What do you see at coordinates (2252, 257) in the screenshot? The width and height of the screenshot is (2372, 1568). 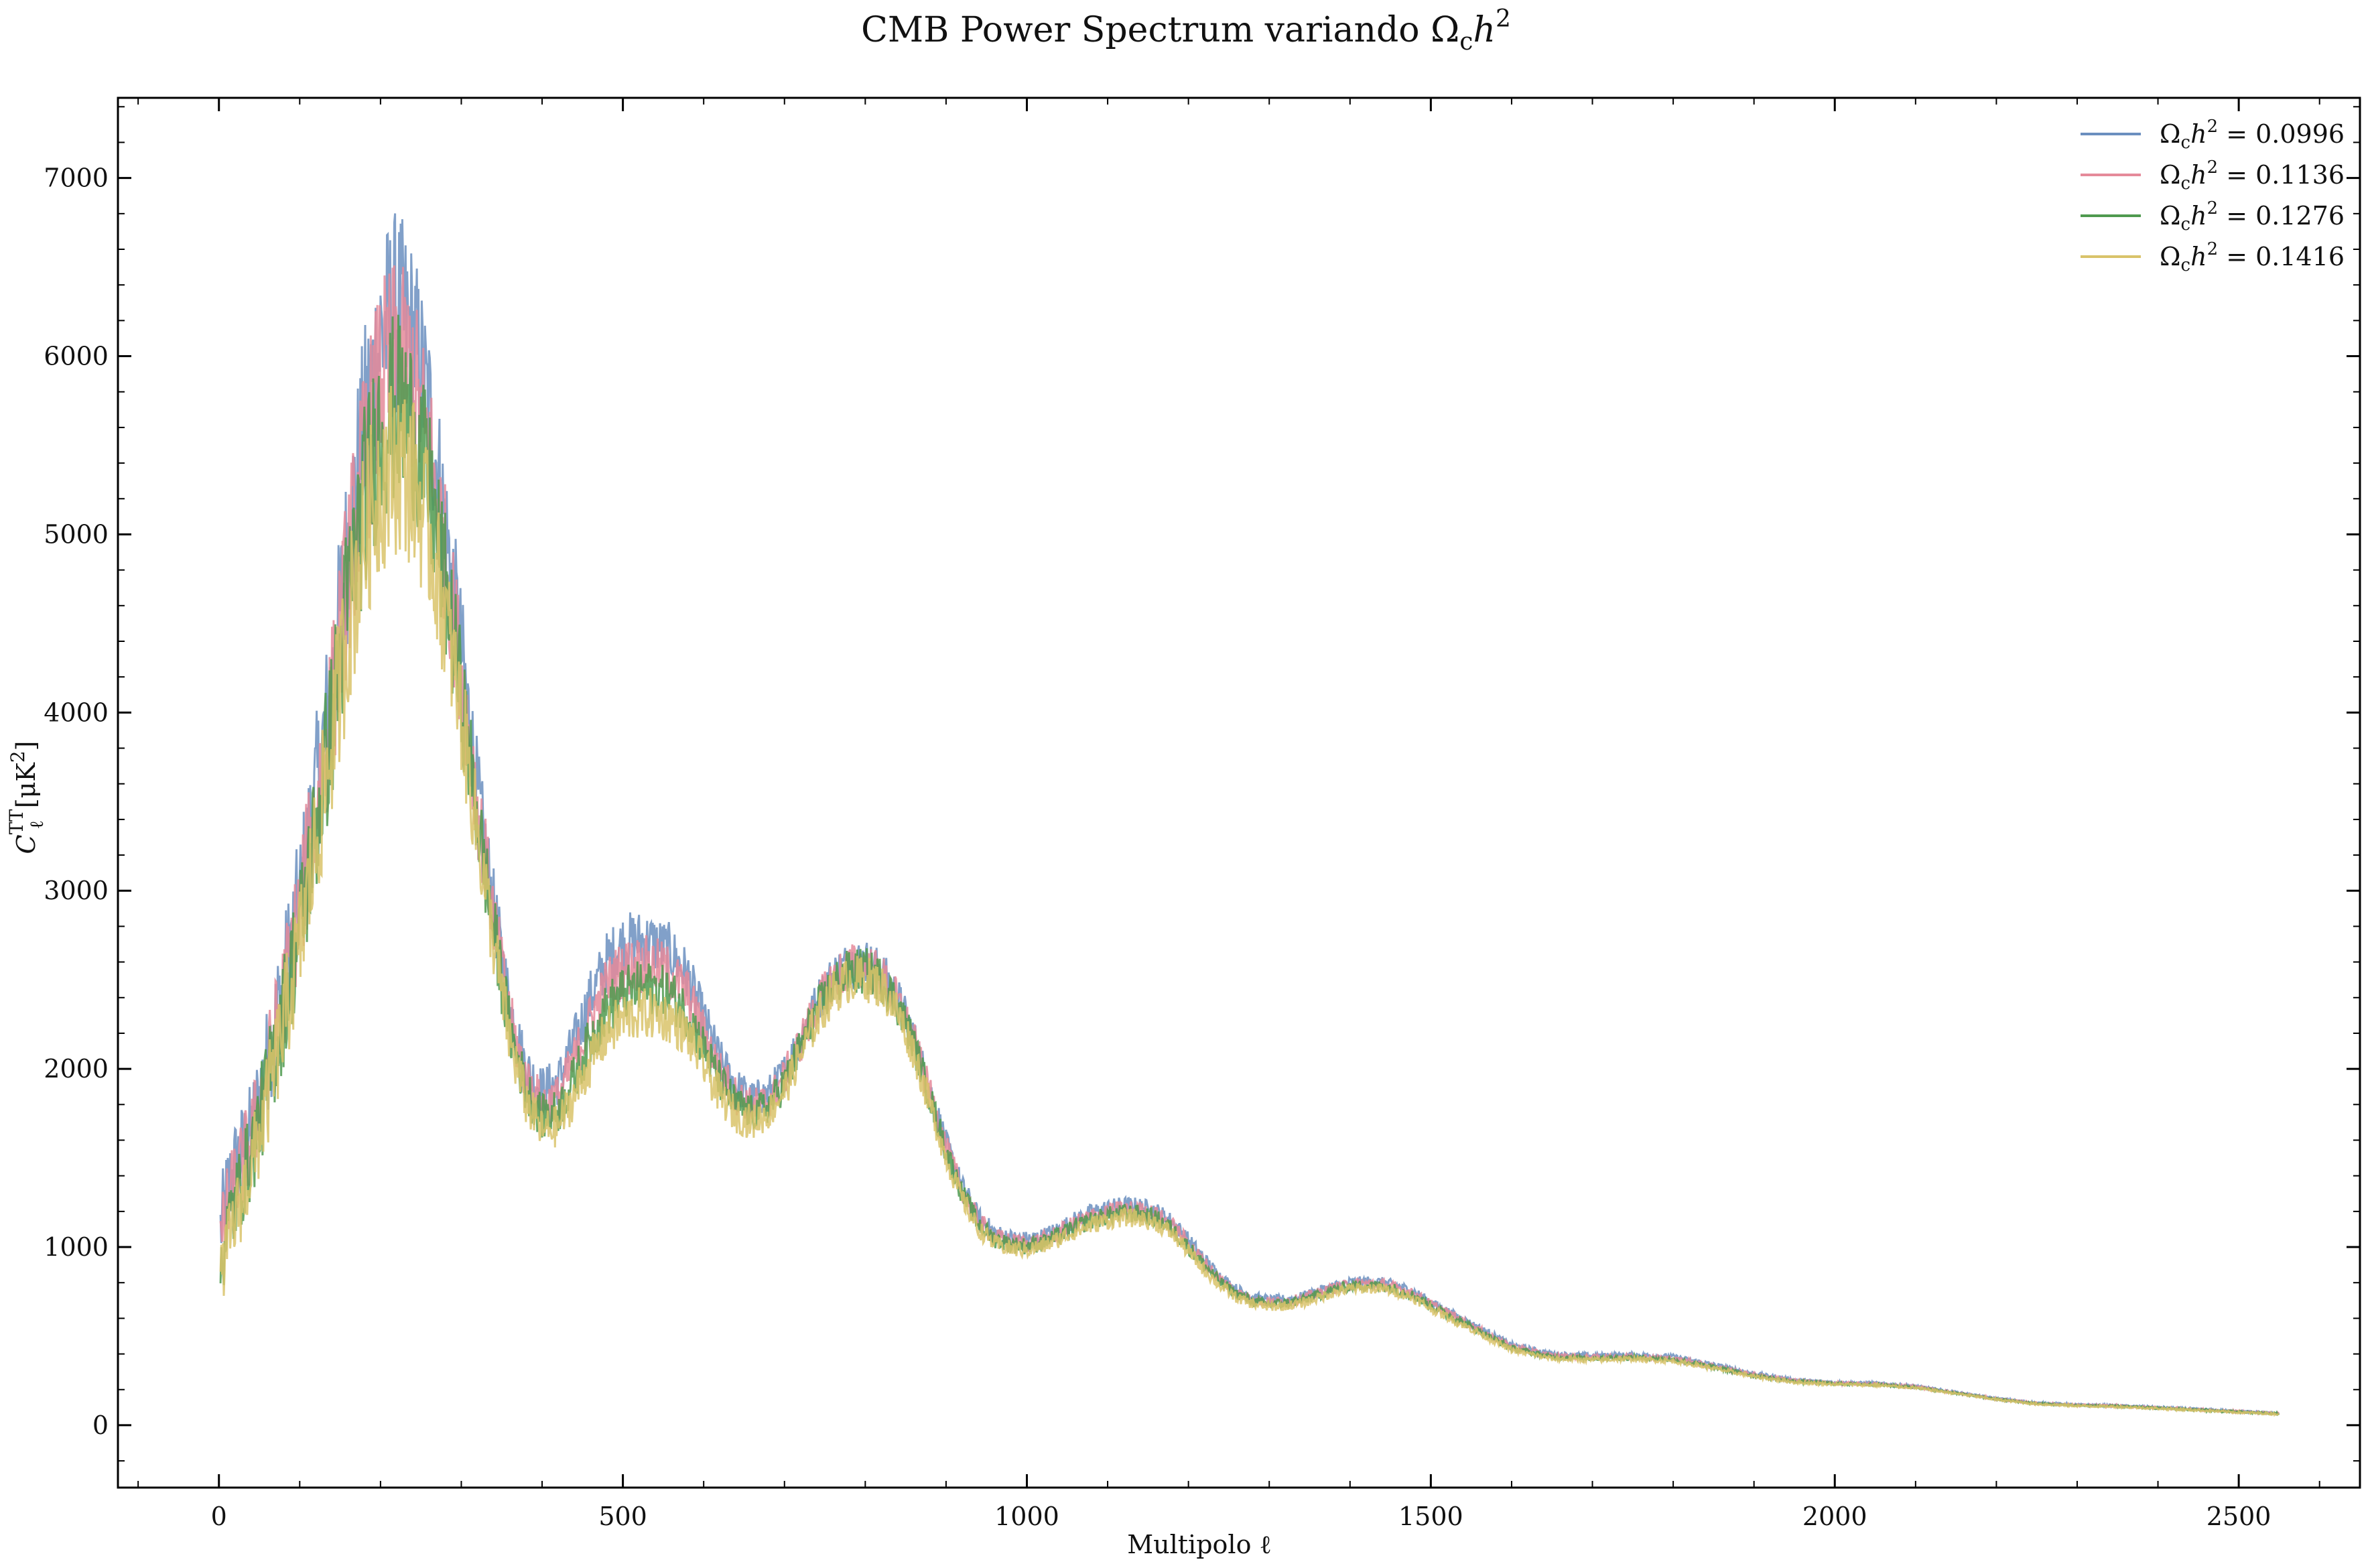 I see `legend-entry: Ωch2 = 0.1416` at bounding box center [2252, 257].